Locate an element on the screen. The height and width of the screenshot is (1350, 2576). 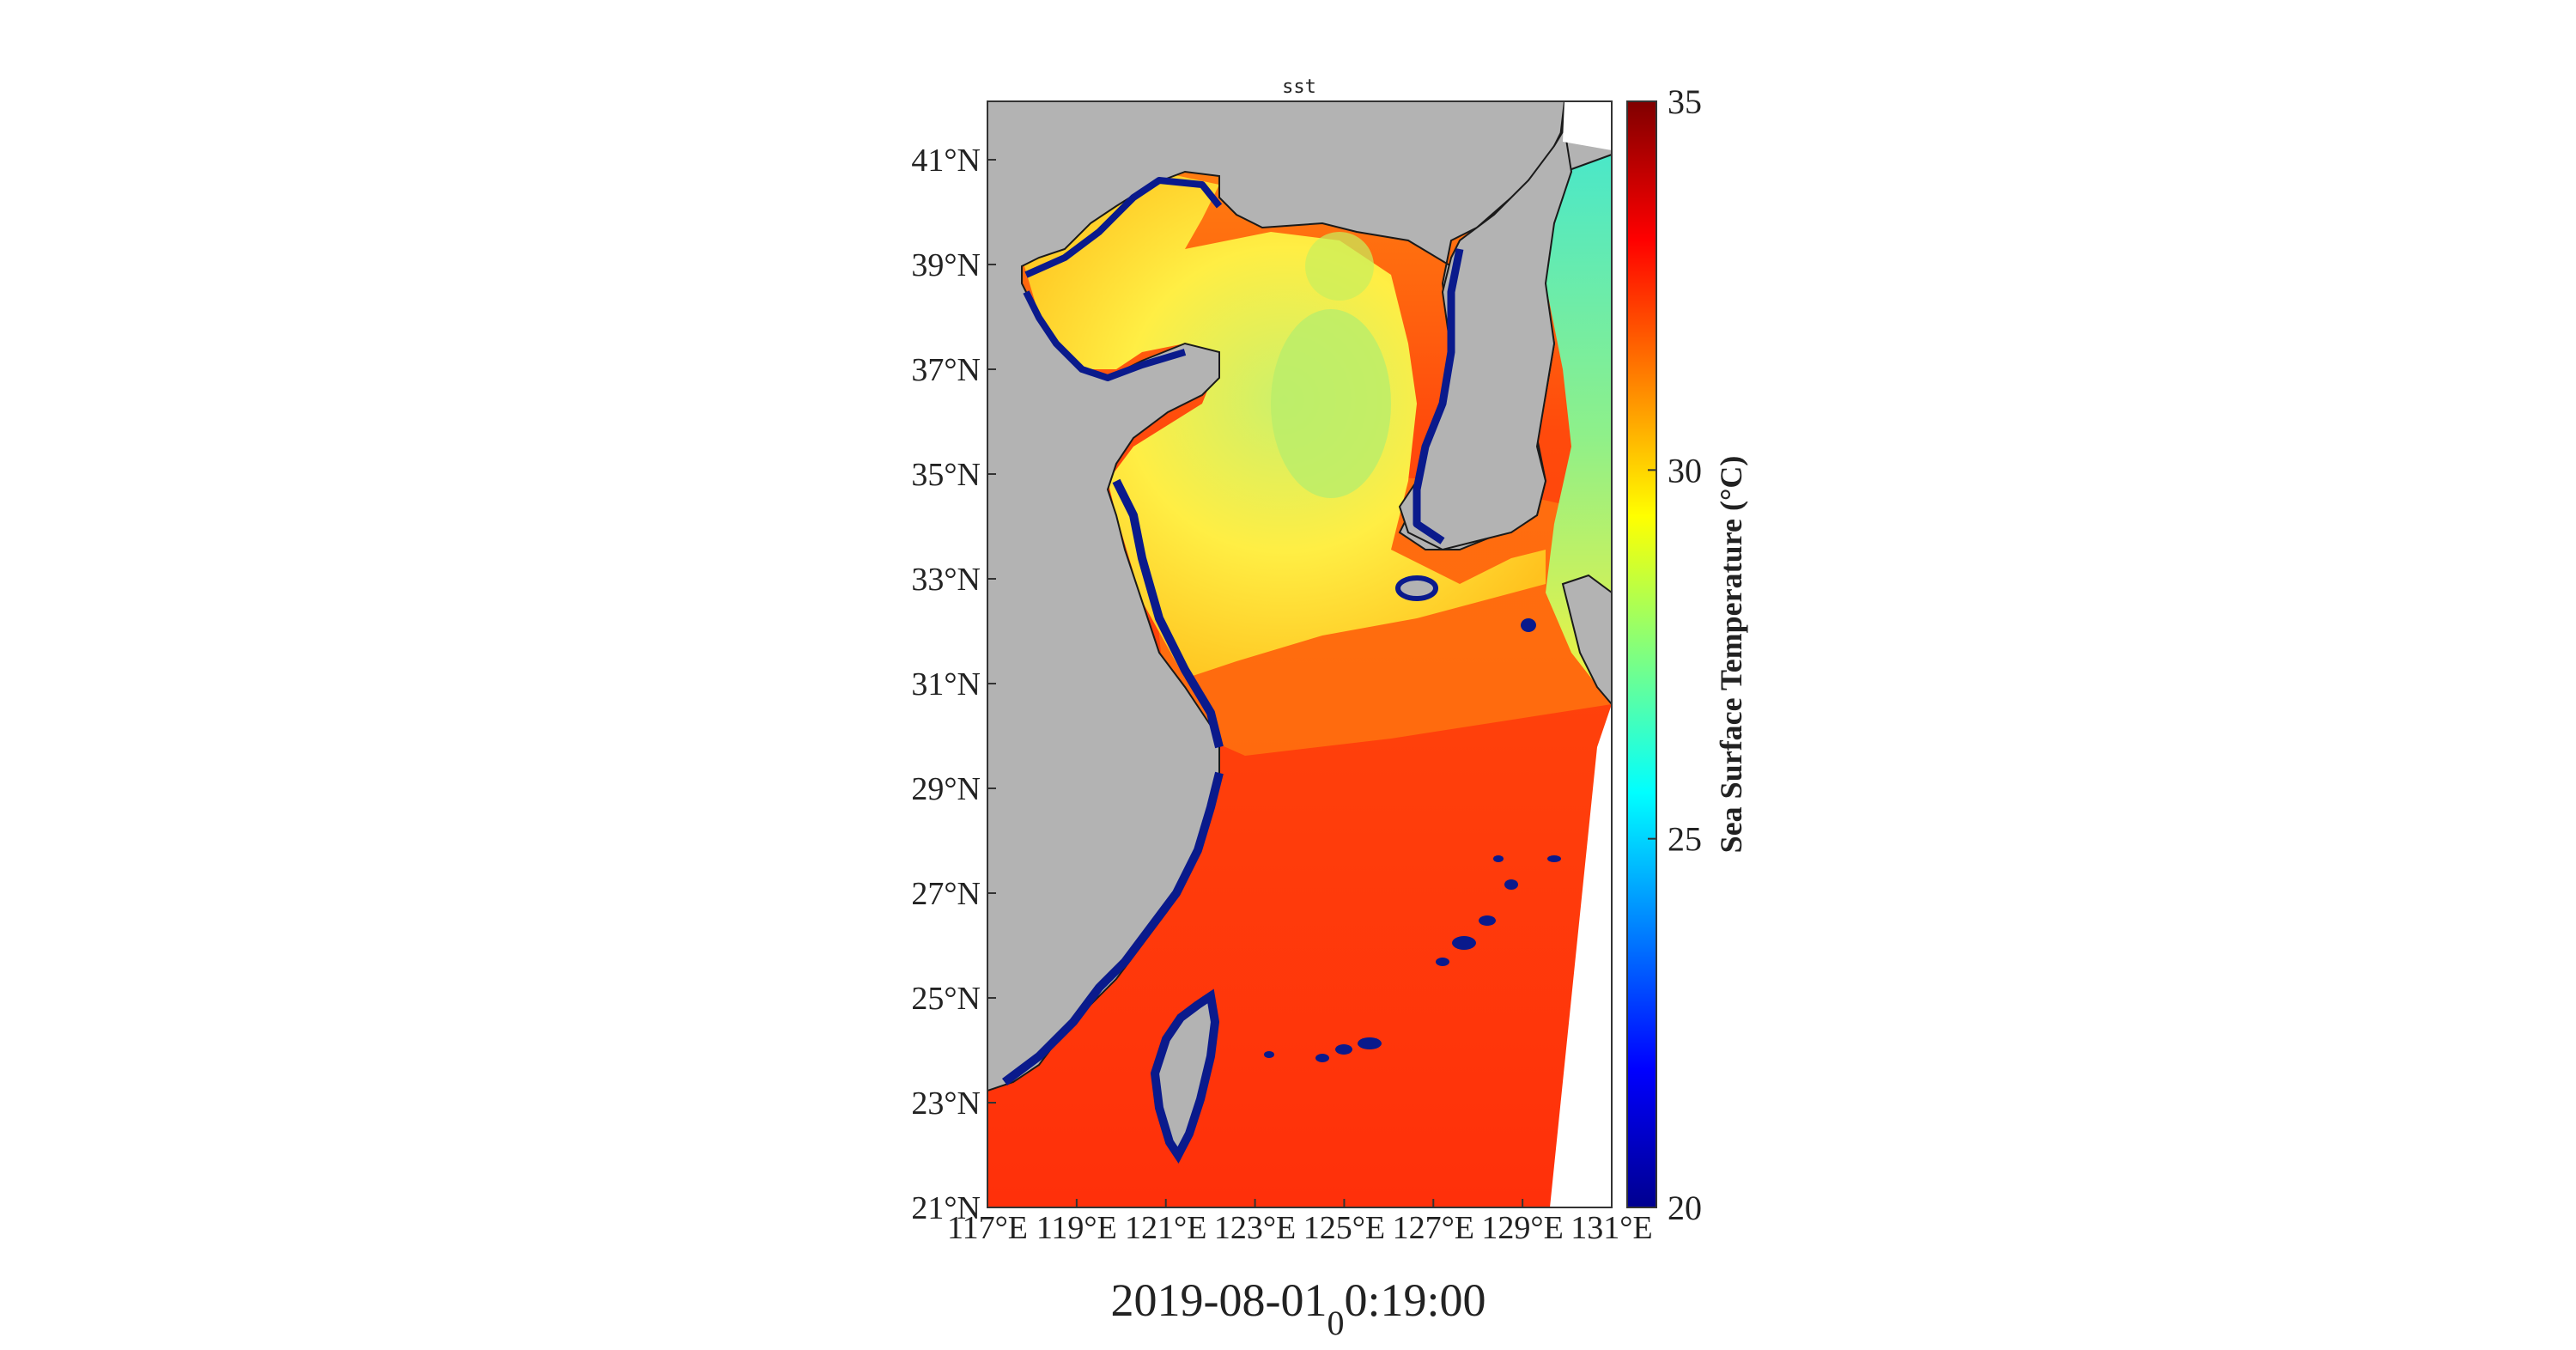
plot-title: sst is located at coordinates (1299, 87).